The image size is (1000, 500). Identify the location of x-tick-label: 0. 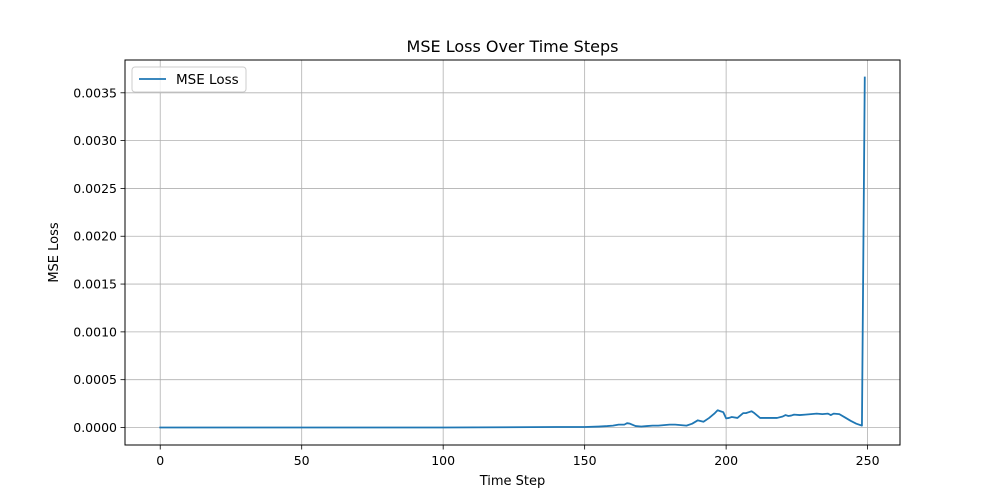
(160, 460).